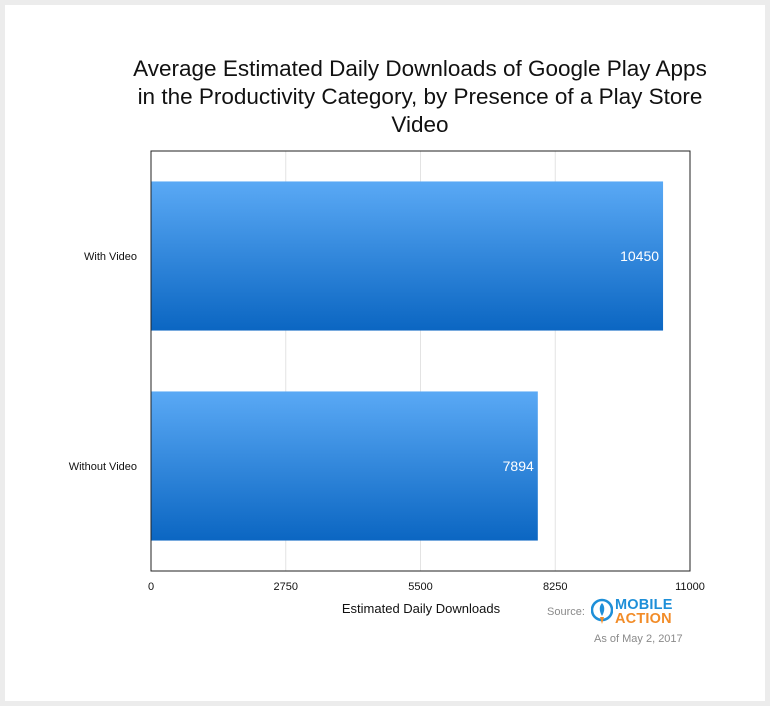 The height and width of the screenshot is (706, 770). I want to click on category-label: With Video, so click(110, 257).